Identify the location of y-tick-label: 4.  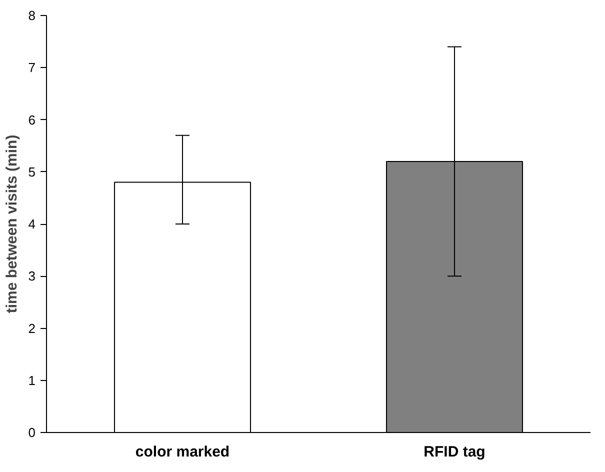
(32, 224).